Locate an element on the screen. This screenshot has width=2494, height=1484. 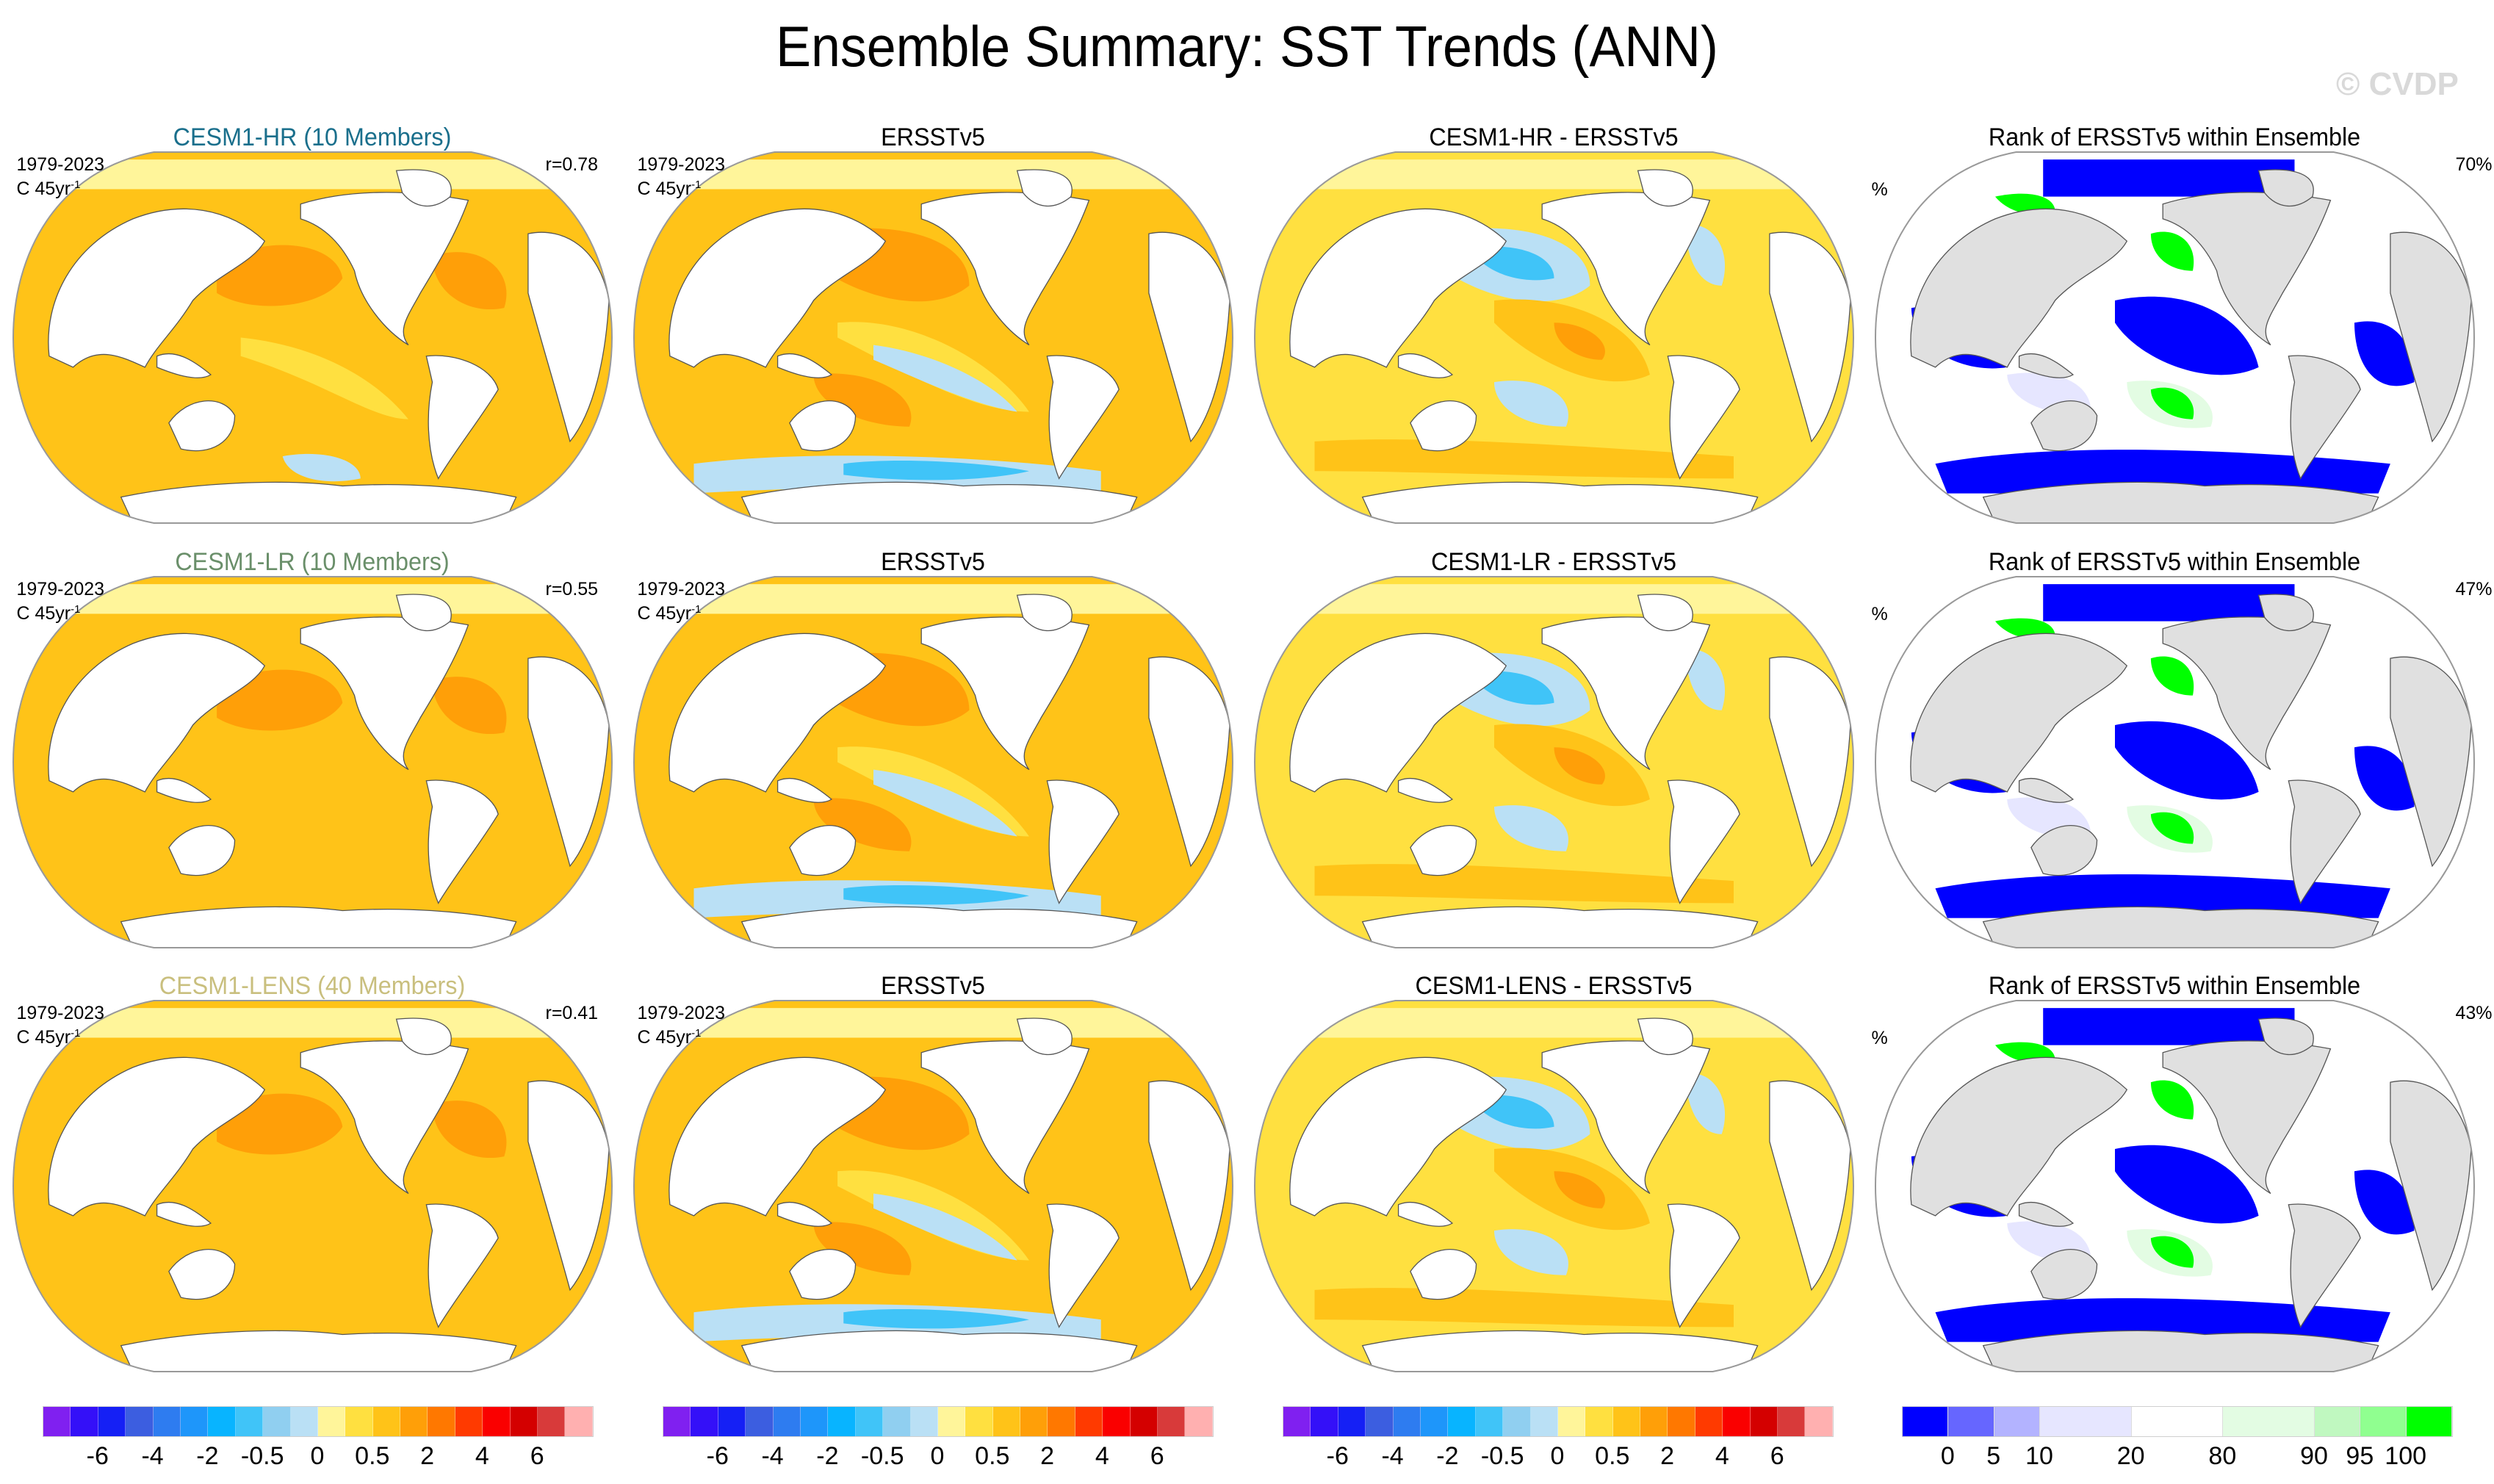
rank-within-range: 70% is located at coordinates (2474, 164).